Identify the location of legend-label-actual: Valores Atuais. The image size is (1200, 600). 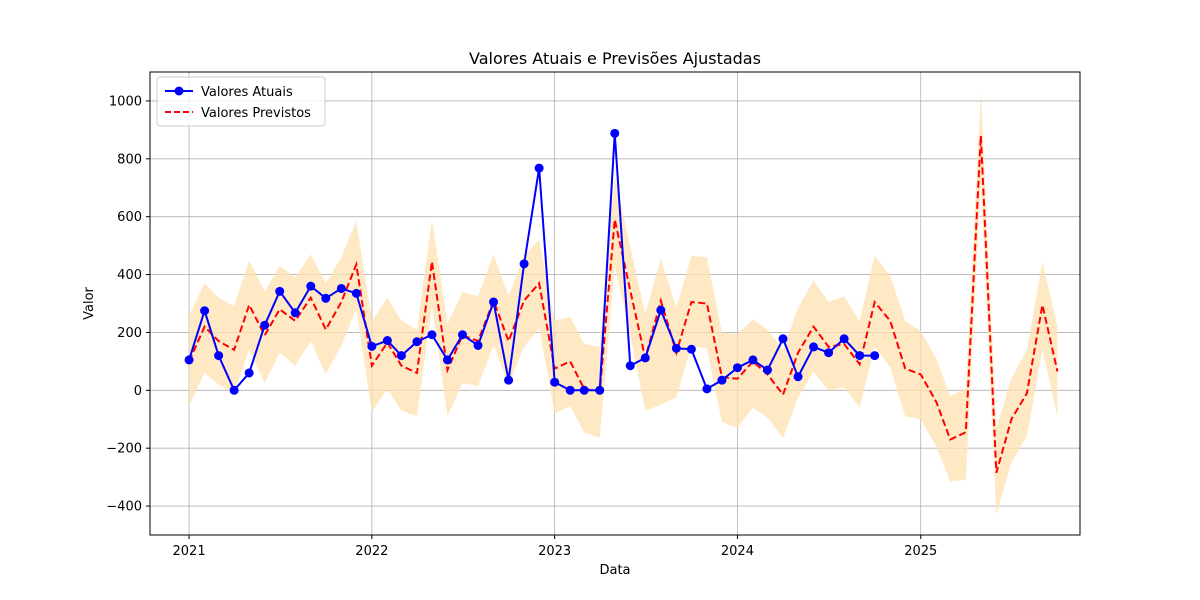
(247, 92).